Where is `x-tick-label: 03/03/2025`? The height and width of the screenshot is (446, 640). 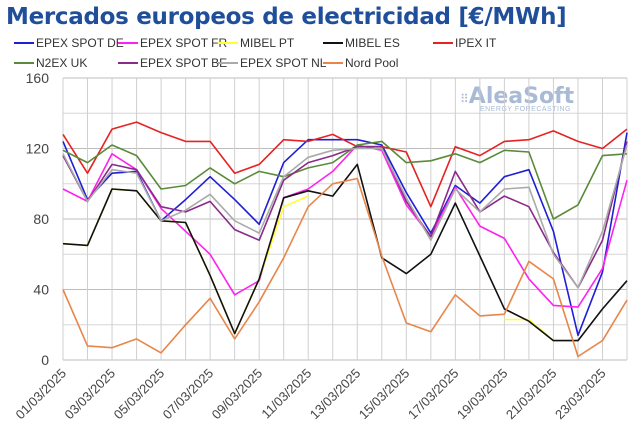
x-tick-label: 03/03/2025 is located at coordinates (90, 394).